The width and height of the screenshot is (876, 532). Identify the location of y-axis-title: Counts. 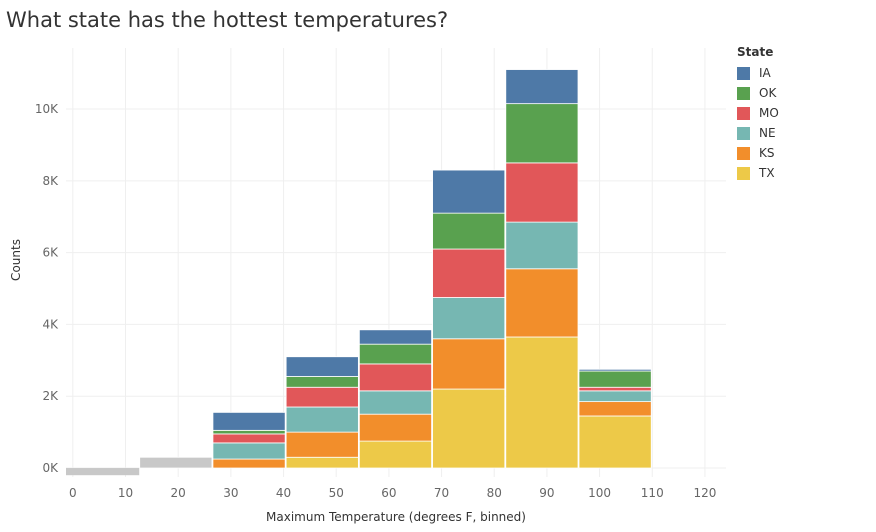
(16, 260).